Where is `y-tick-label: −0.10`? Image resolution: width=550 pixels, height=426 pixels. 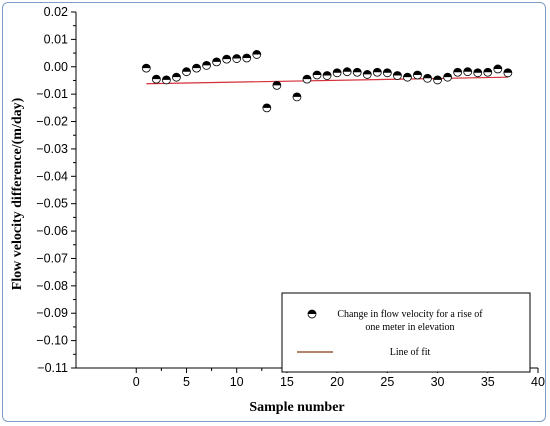 y-tick-label: −0.10 is located at coordinates (52, 341).